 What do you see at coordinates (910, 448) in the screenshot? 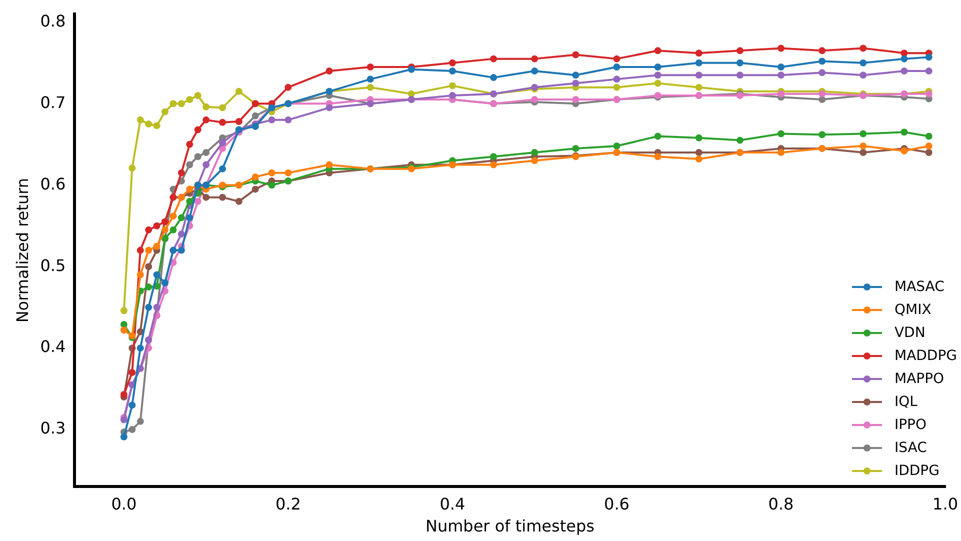
I see `legend-label: ISAC` at bounding box center [910, 448].